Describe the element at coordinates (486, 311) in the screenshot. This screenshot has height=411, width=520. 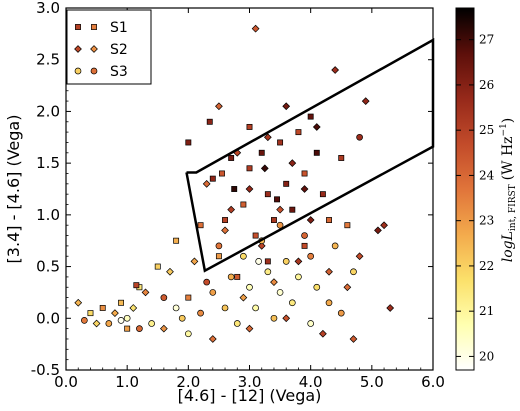
I see `colorbar-tick-label: 21` at that location.